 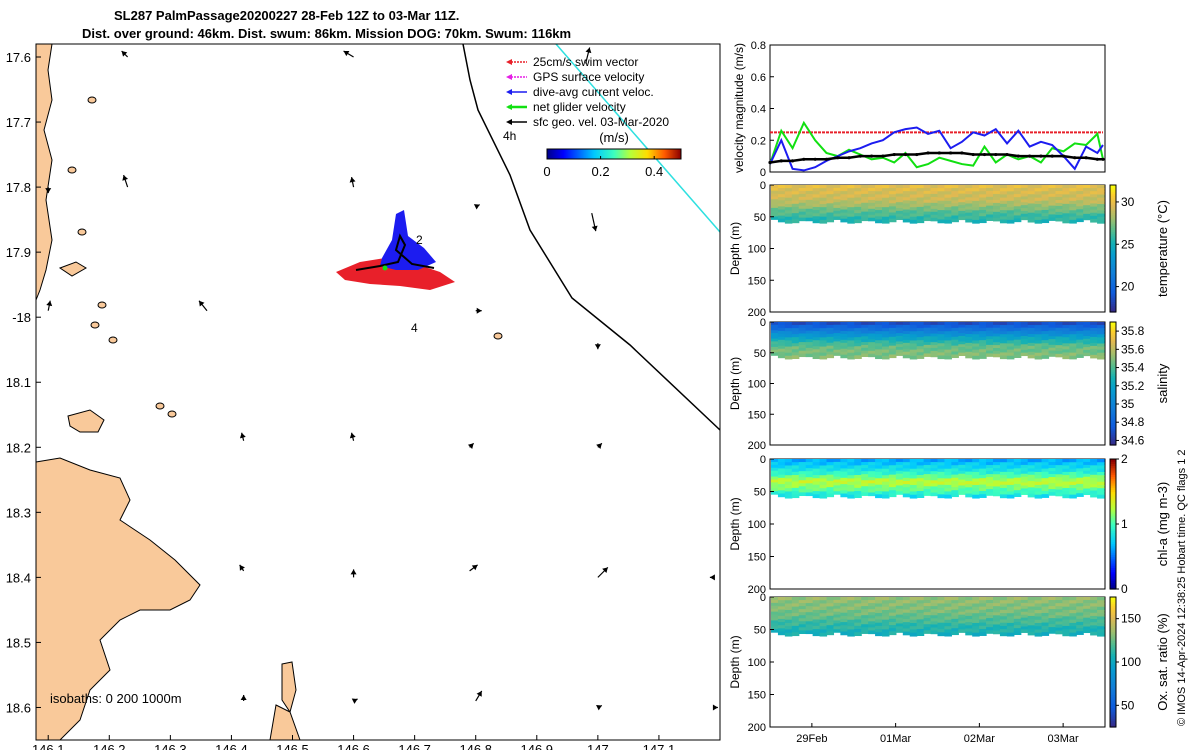 What do you see at coordinates (1124, 524) in the screenshot?
I see `colorbar-tick-label: 1` at bounding box center [1124, 524].